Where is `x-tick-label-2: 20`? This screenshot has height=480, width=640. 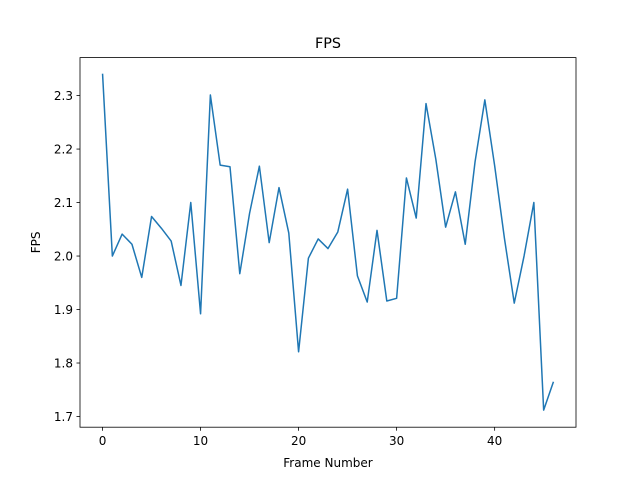
x-tick-label-2: 20 is located at coordinates (298, 441).